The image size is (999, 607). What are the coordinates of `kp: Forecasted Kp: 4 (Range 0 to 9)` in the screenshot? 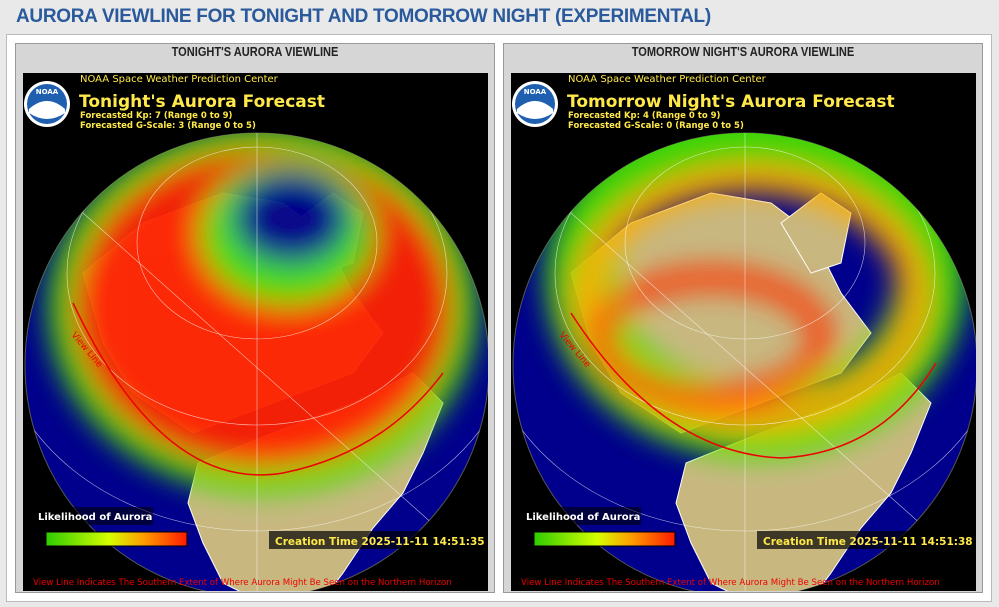 It's located at (644, 116).